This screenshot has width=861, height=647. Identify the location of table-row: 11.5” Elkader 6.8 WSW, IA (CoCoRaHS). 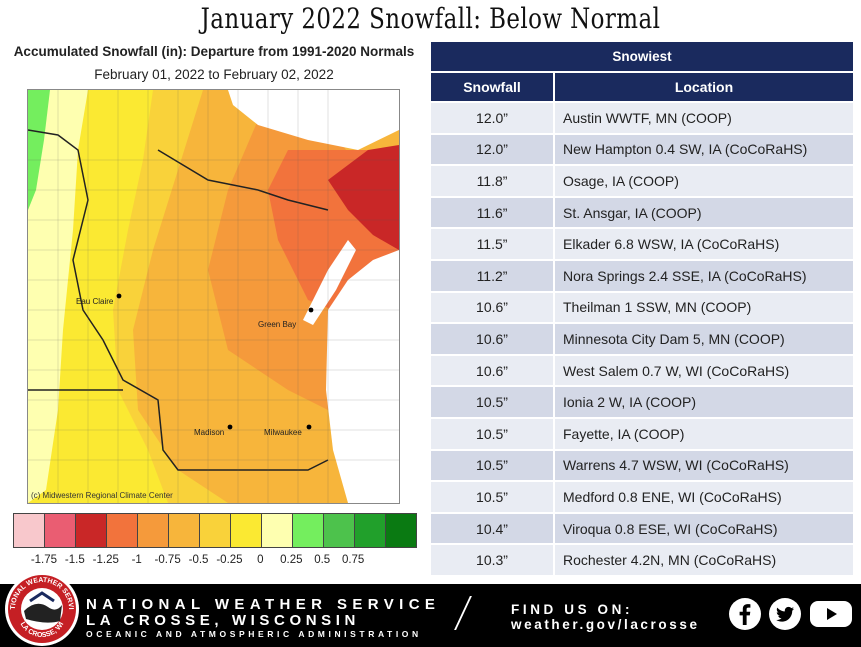
(642, 243).